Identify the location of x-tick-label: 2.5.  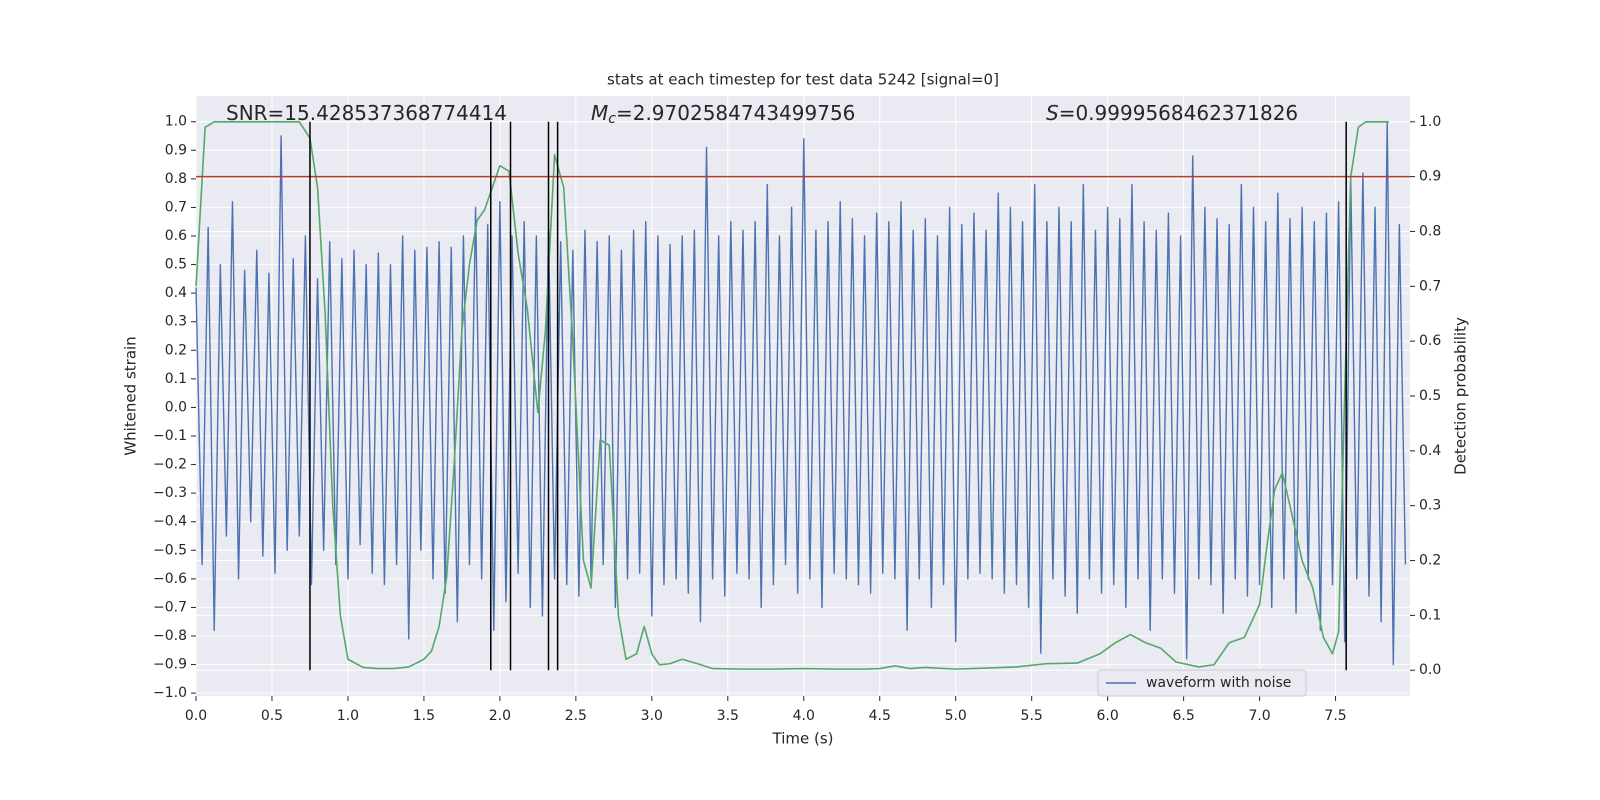
(576, 716).